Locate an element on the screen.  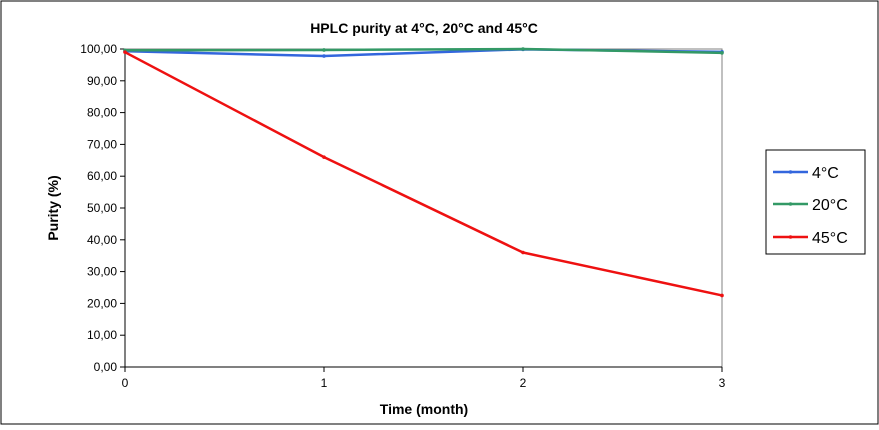
legend-label-45c: 45°C is located at coordinates (830, 238).